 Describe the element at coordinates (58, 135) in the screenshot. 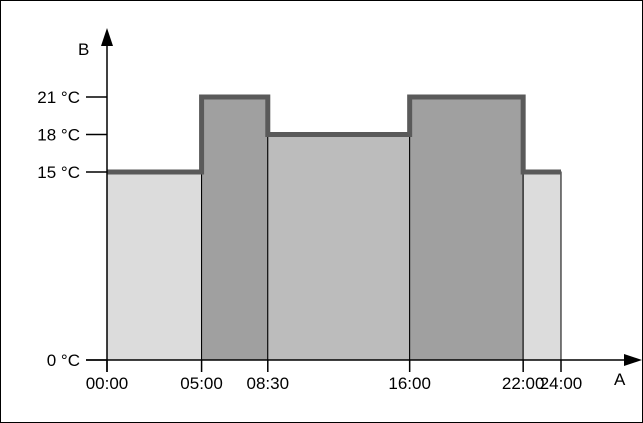

I see `y-tick-label-2: 18 °C` at that location.